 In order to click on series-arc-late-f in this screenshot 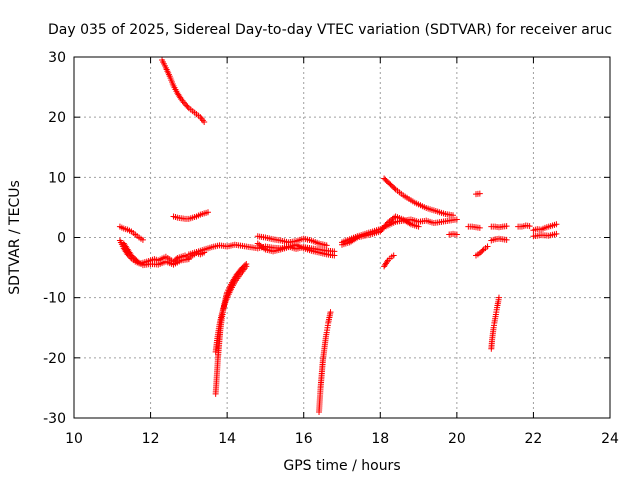, I will do `click(524, 226)`.